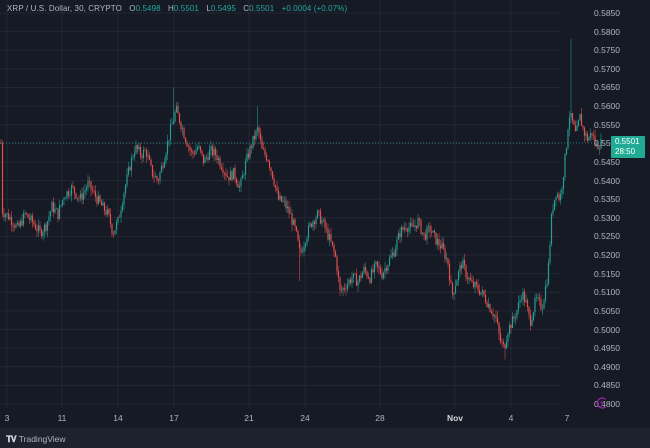 This screenshot has height=448, width=650. What do you see at coordinates (607, 124) in the screenshot?
I see `price-tick: 0.5550` at bounding box center [607, 124].